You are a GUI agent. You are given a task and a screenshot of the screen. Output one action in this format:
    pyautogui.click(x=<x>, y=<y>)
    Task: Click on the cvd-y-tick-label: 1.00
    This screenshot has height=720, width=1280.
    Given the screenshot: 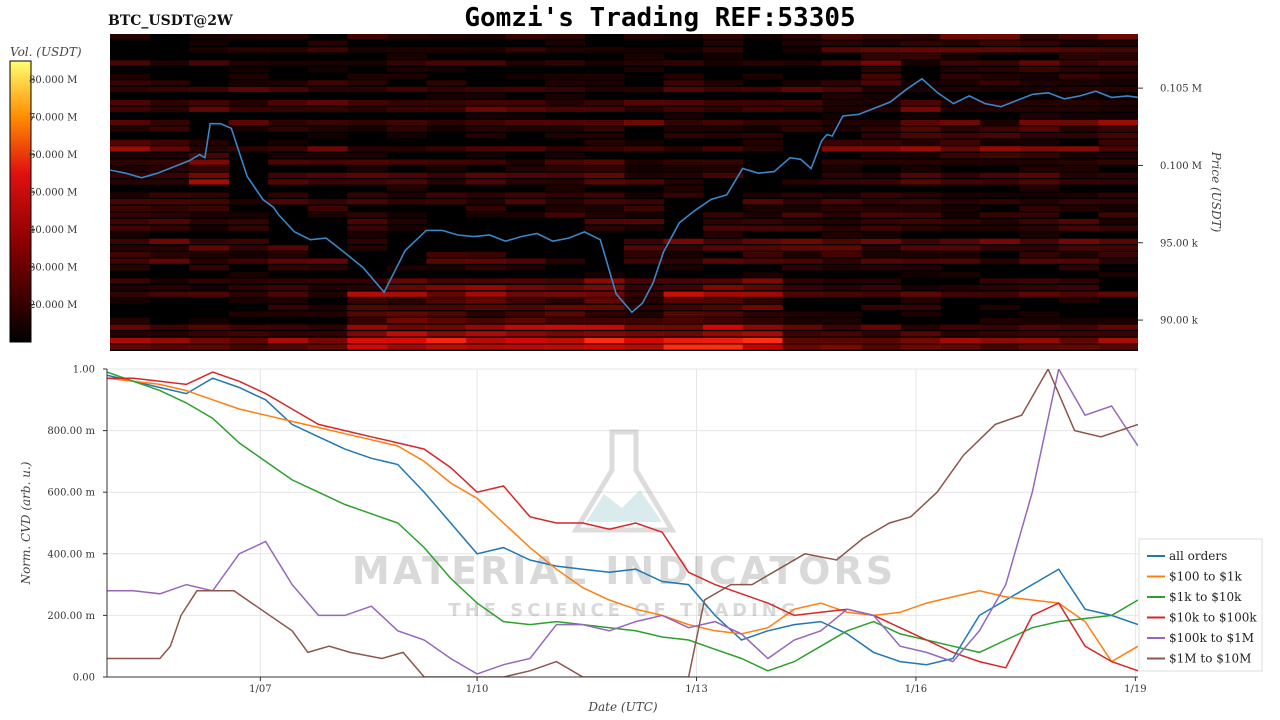 What is the action you would take?
    pyautogui.click(x=84, y=370)
    